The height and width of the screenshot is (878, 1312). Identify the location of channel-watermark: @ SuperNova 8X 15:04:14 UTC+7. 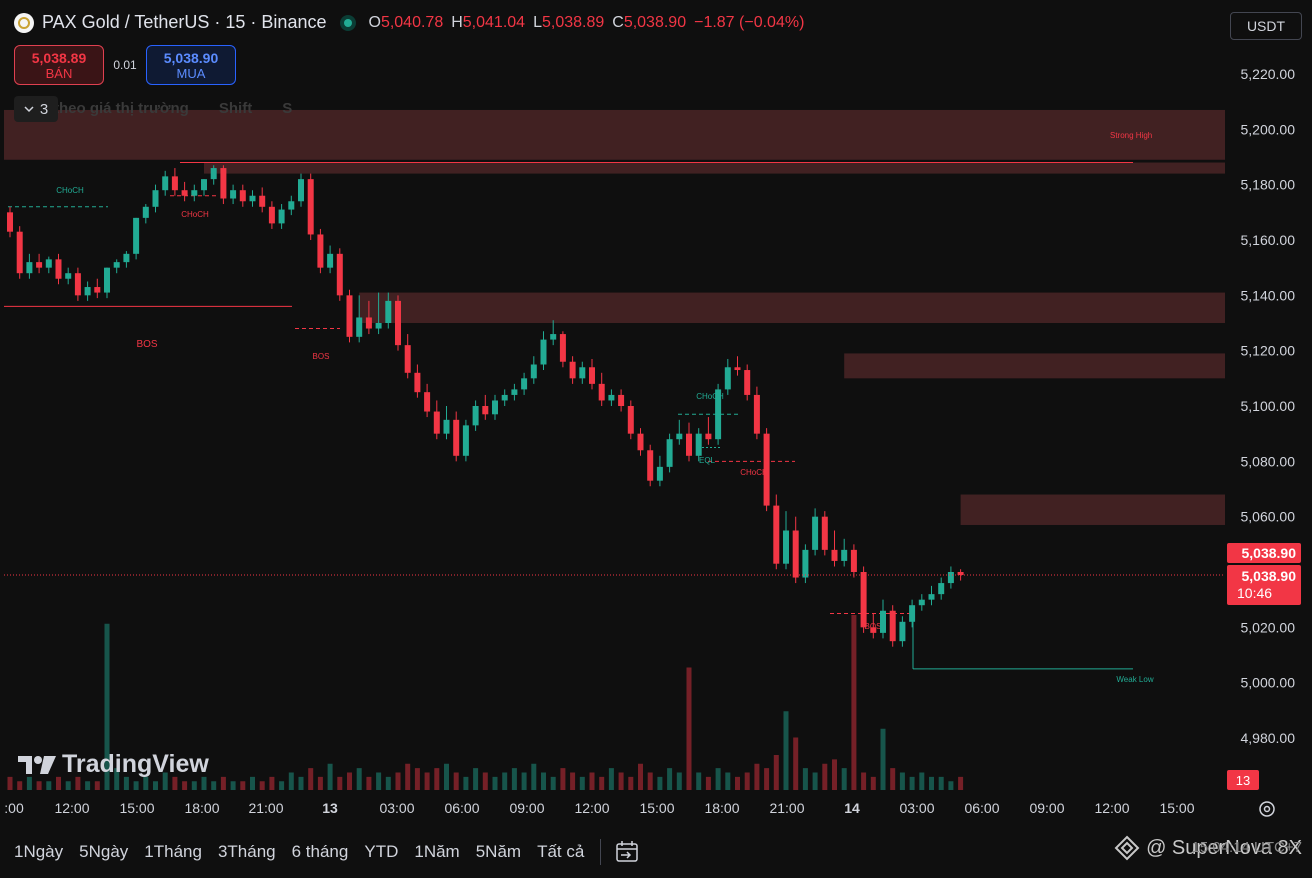
(1208, 848).